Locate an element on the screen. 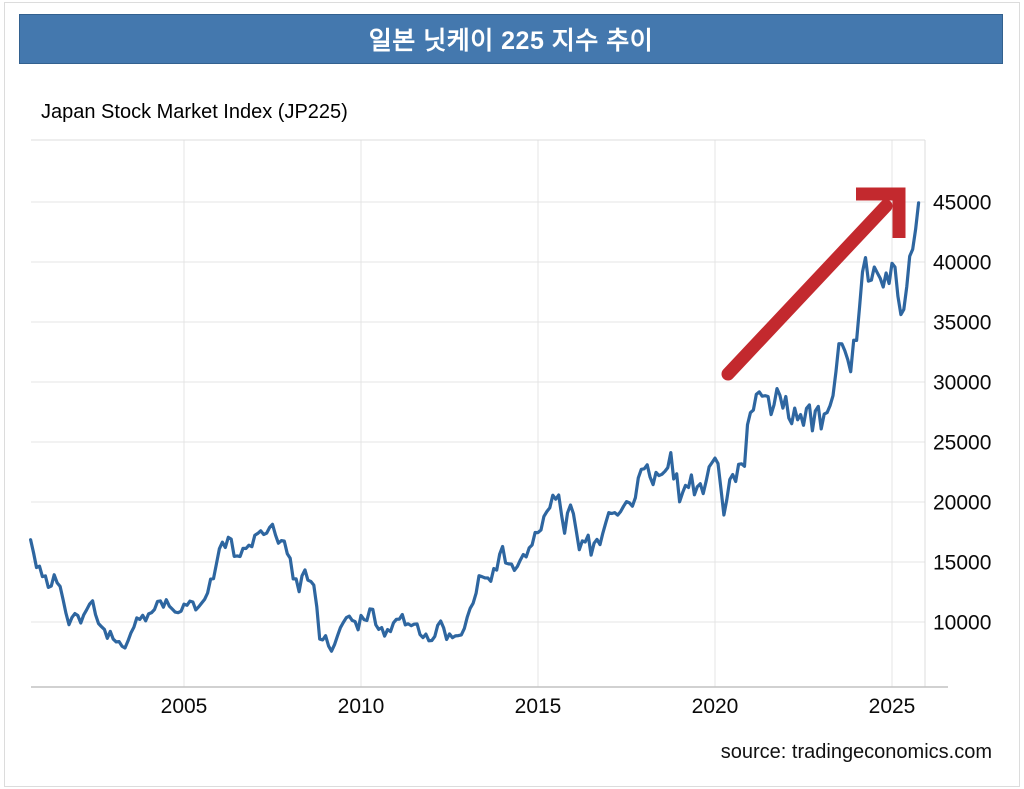  y-axis-tick-label: 10000 is located at coordinates (962, 623).